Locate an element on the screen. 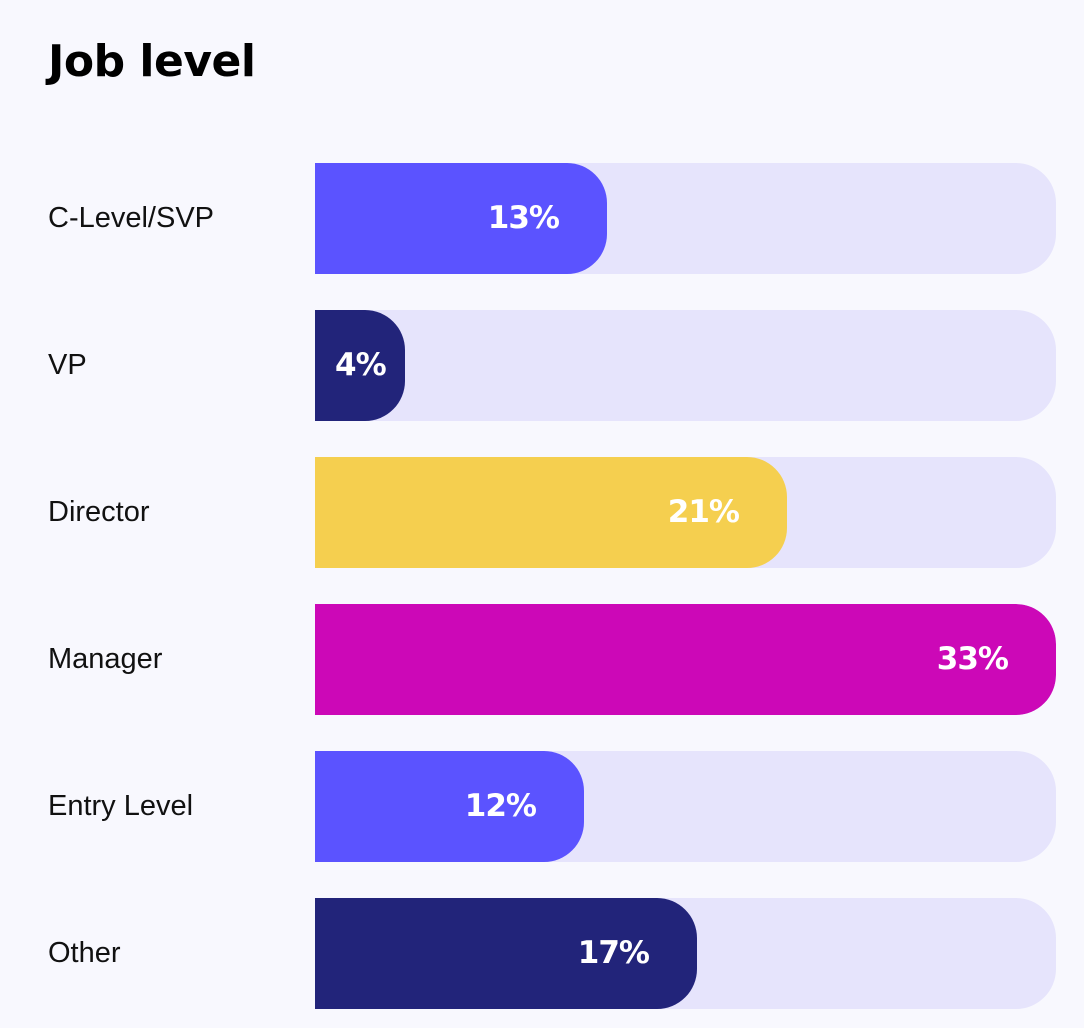  bar-track: 33% is located at coordinates (685, 659).